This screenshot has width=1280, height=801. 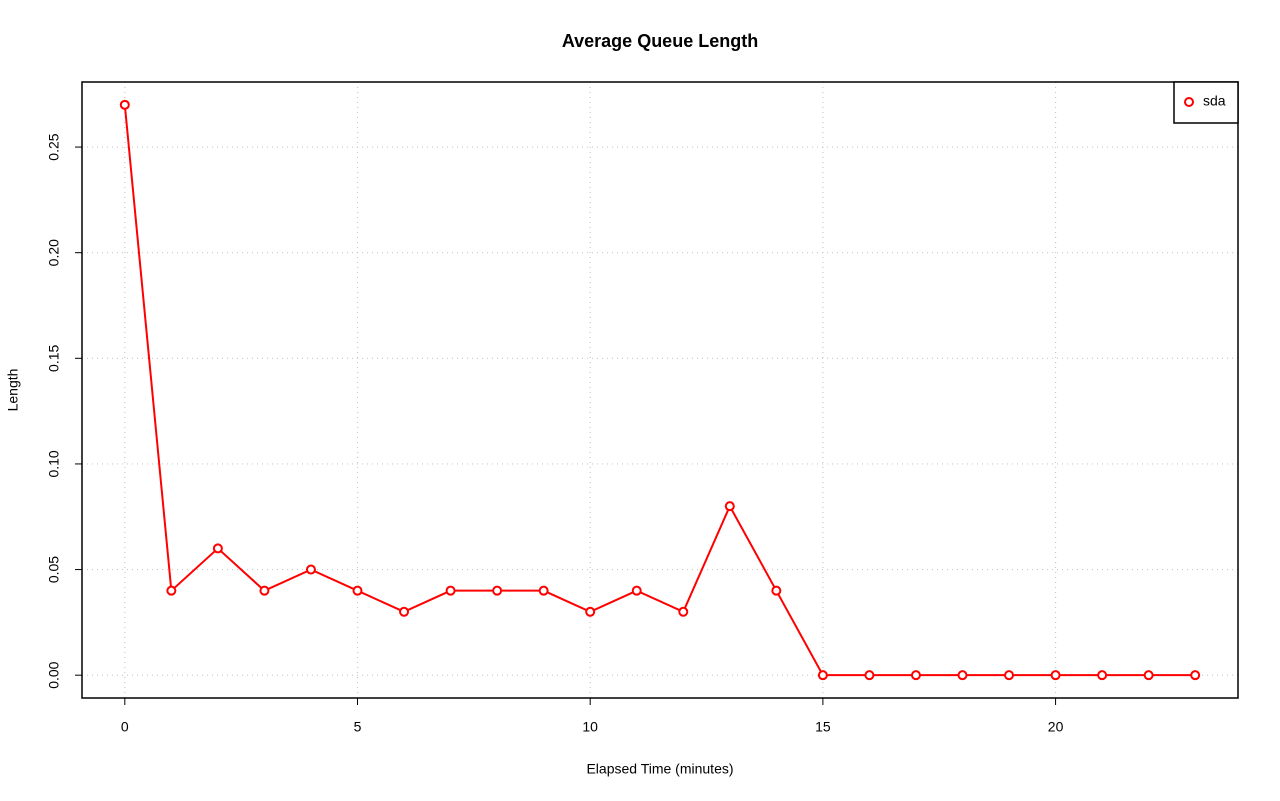 I want to click on y-tick-label: 0.05, so click(x=54, y=569).